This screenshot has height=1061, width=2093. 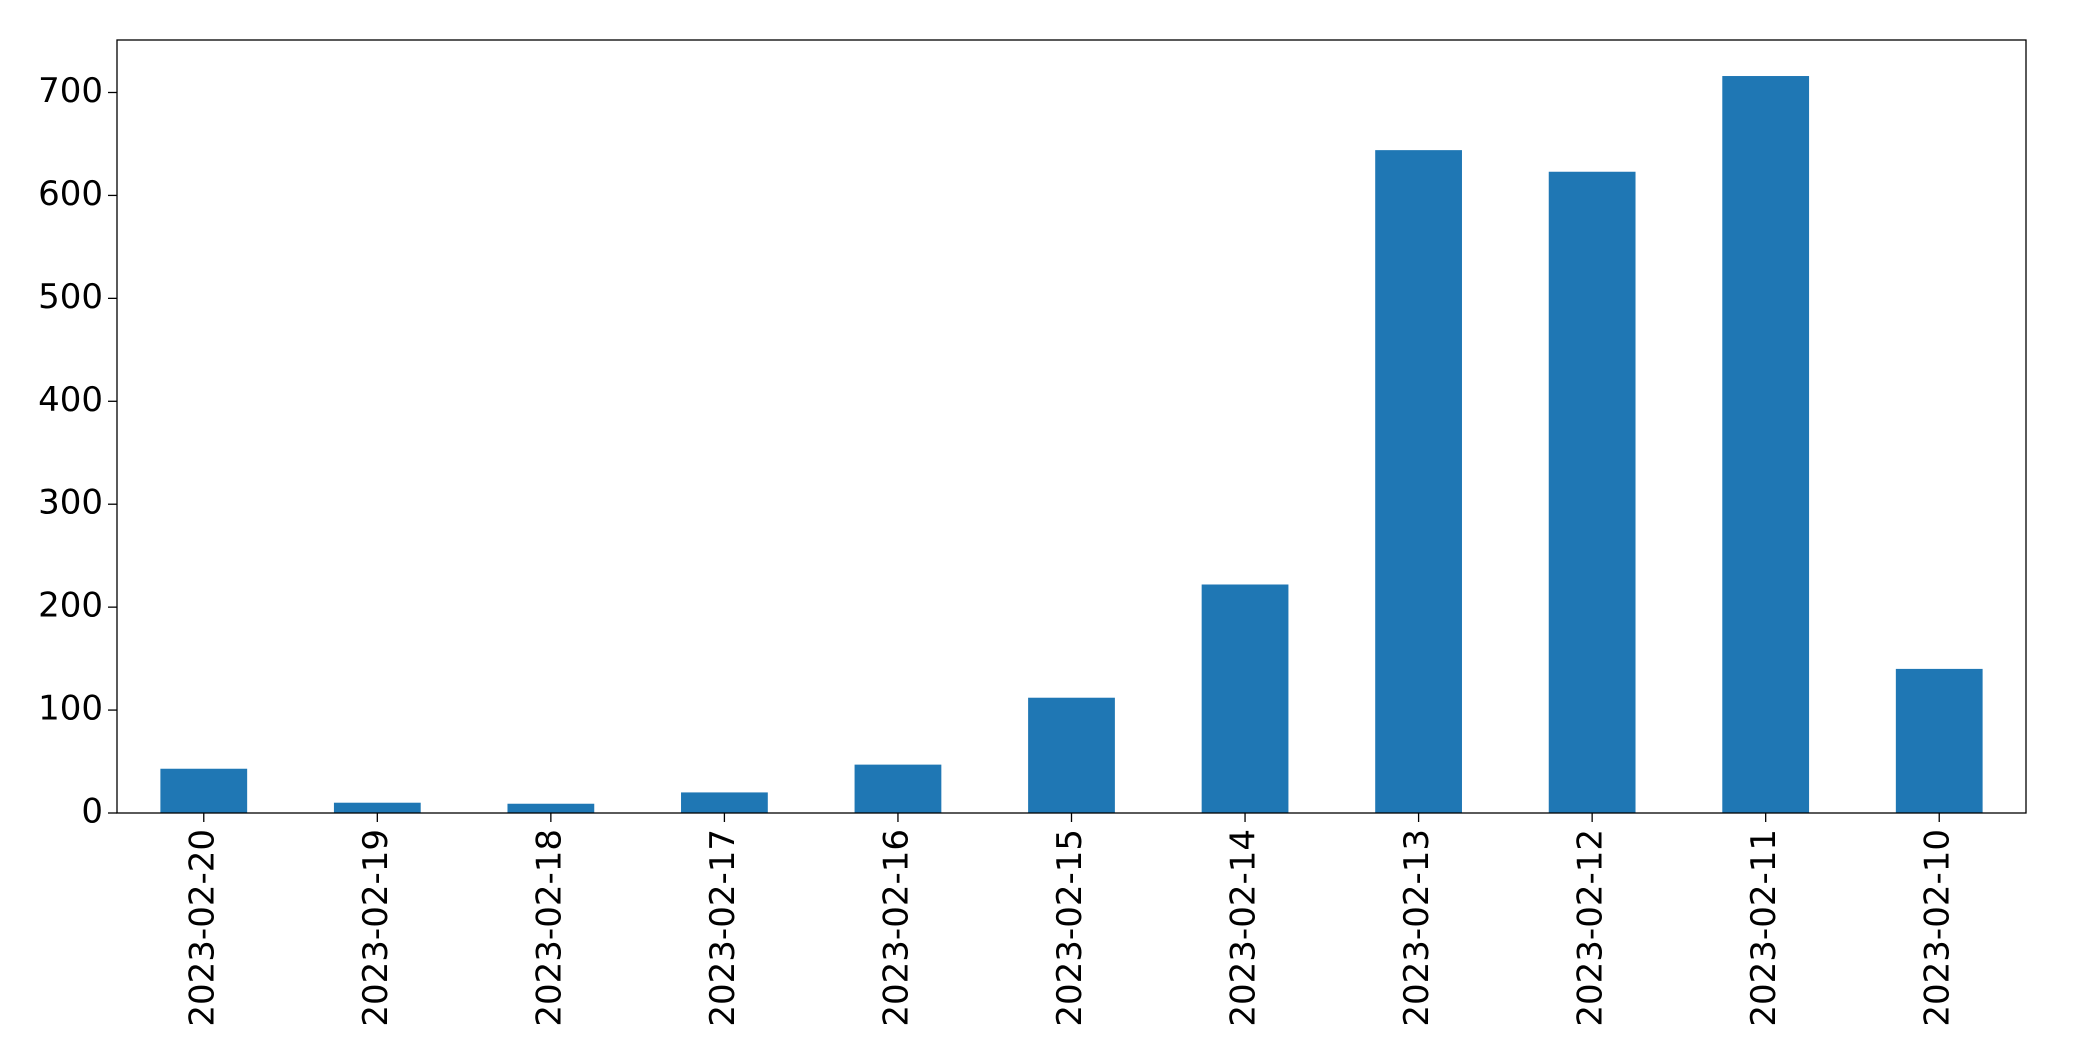 What do you see at coordinates (92, 812) in the screenshot?
I see `y-tick-label: 0` at bounding box center [92, 812].